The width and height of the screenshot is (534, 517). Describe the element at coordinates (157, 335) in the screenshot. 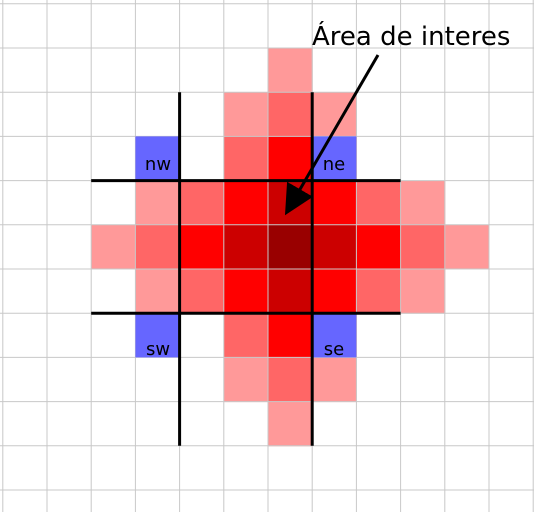

I see `corner-sw` at that location.